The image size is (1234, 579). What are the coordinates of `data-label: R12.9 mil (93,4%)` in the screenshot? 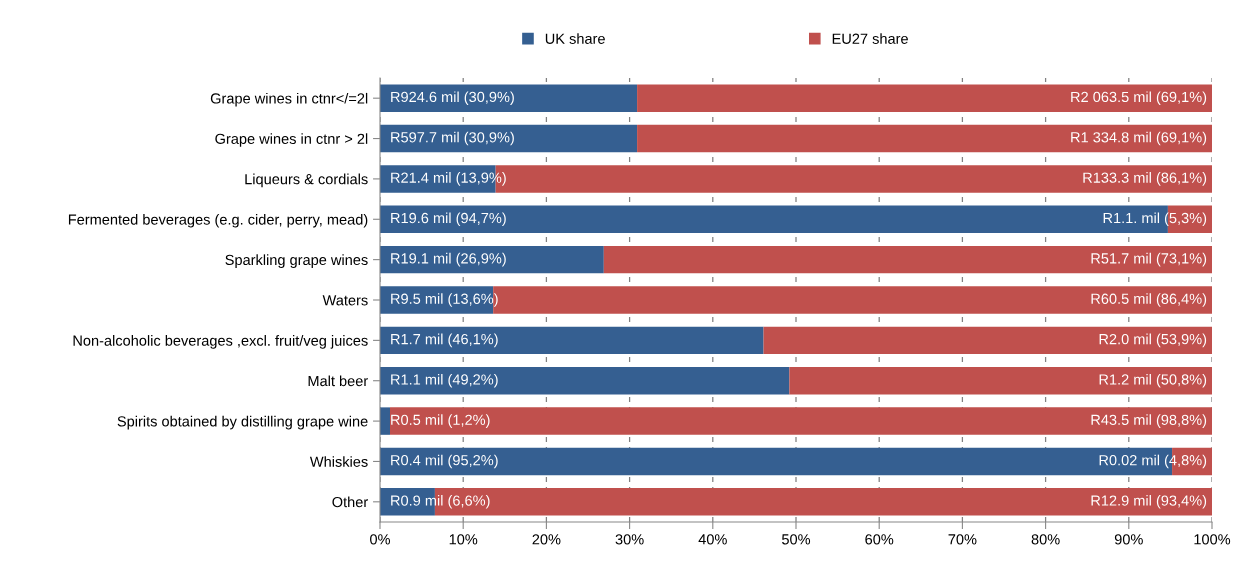 It's located at (1149, 502).